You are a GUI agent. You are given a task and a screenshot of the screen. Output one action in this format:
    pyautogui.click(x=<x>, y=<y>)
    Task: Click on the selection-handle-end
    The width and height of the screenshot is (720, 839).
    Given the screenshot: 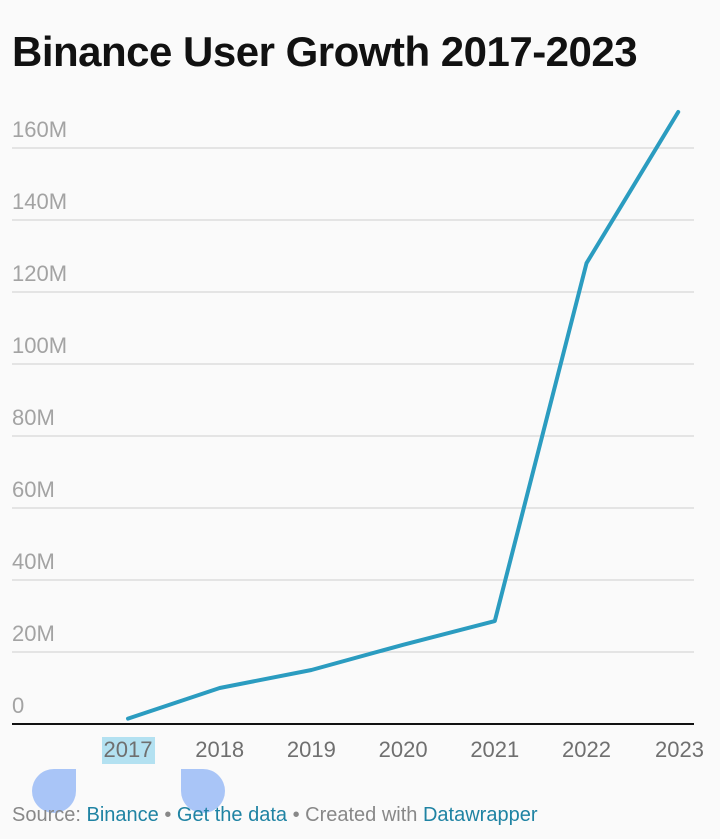 What is the action you would take?
    pyautogui.click(x=203, y=791)
    